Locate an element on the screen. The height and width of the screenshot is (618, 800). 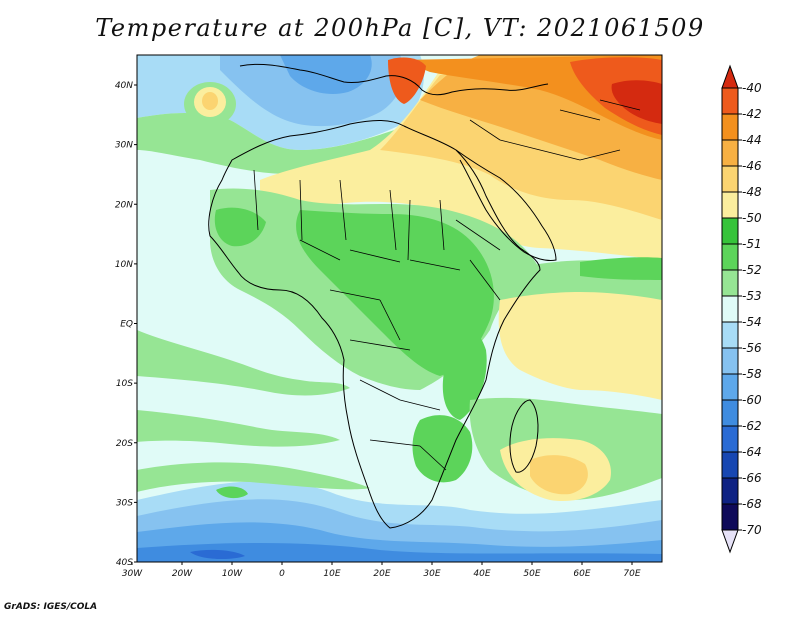
colorbar-label: -42 is located at coordinates (752, 114).